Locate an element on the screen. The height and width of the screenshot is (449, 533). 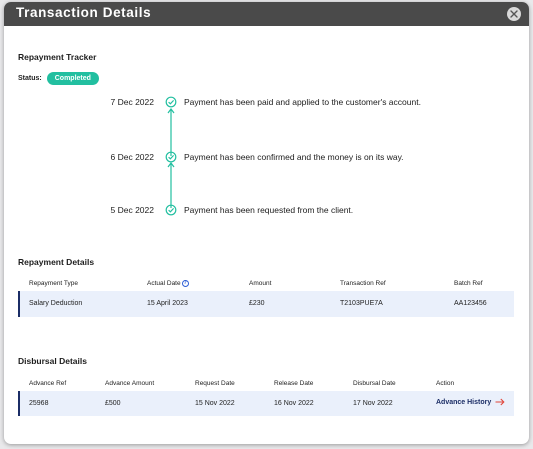
modal-header: Transaction Details is located at coordinates (266, 14).